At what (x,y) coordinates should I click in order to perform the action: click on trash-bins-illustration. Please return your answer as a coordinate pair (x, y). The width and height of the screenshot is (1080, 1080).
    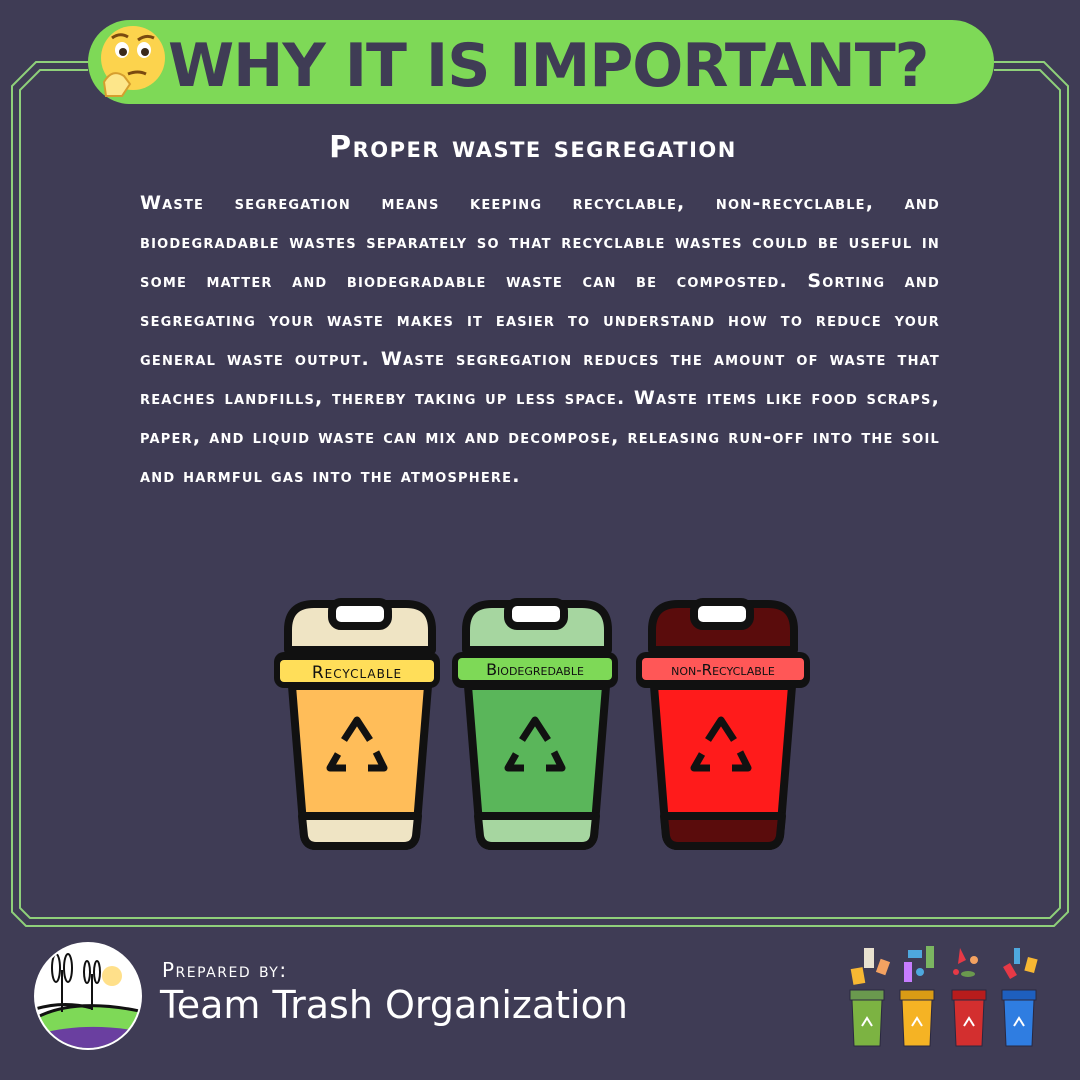
    Looking at the image, I should click on (943, 996).